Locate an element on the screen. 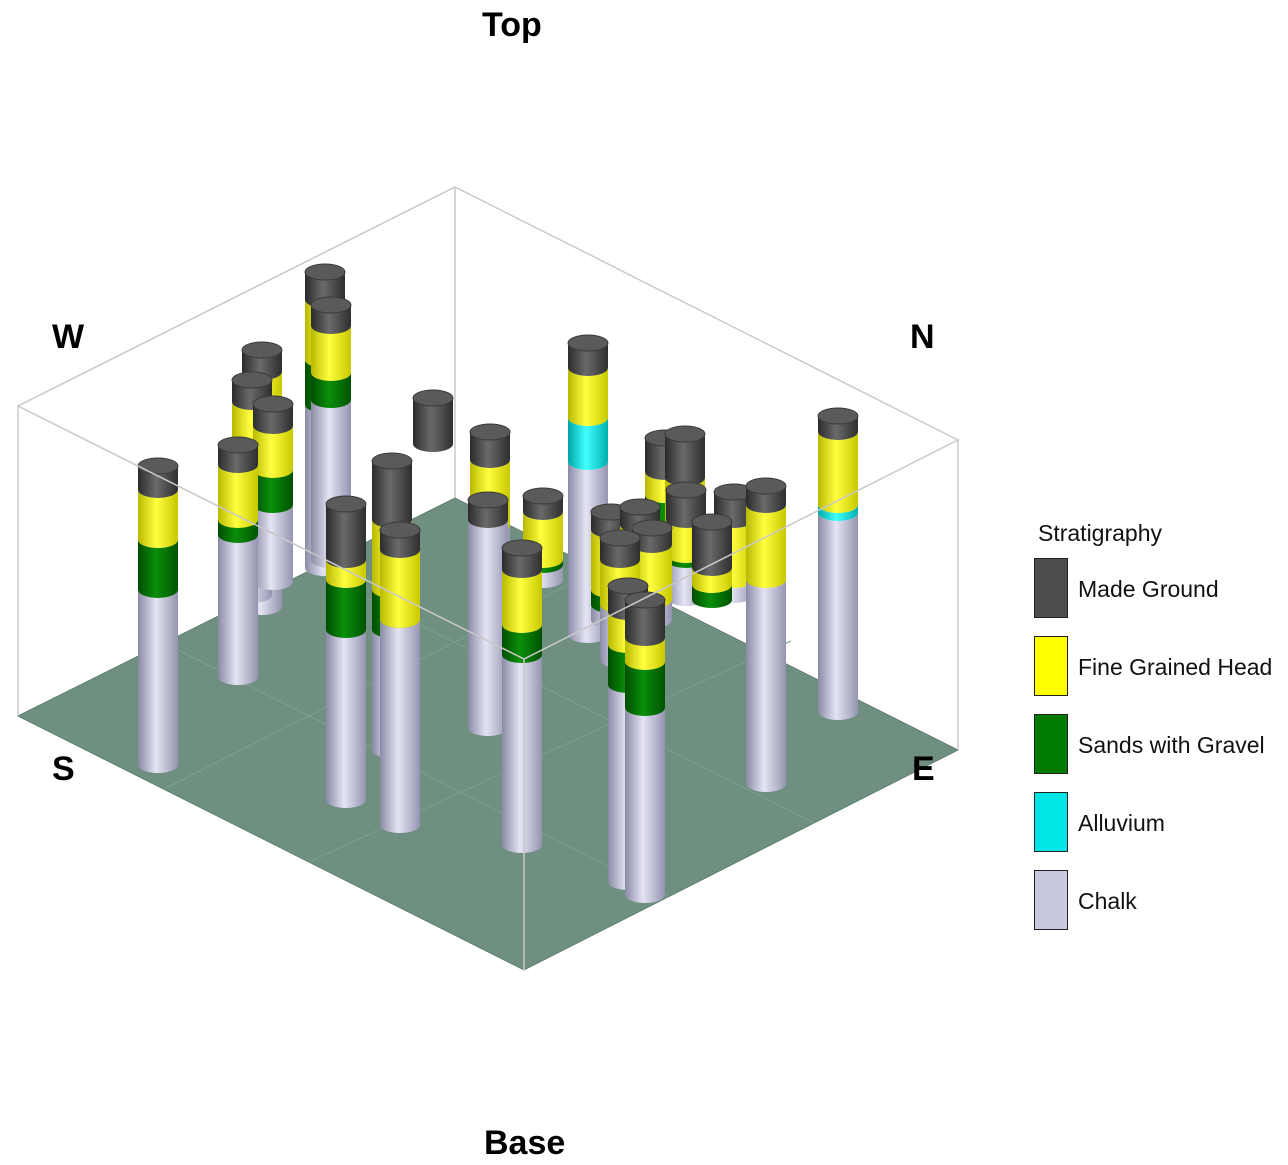  compass-east-label: E is located at coordinates (923, 769).